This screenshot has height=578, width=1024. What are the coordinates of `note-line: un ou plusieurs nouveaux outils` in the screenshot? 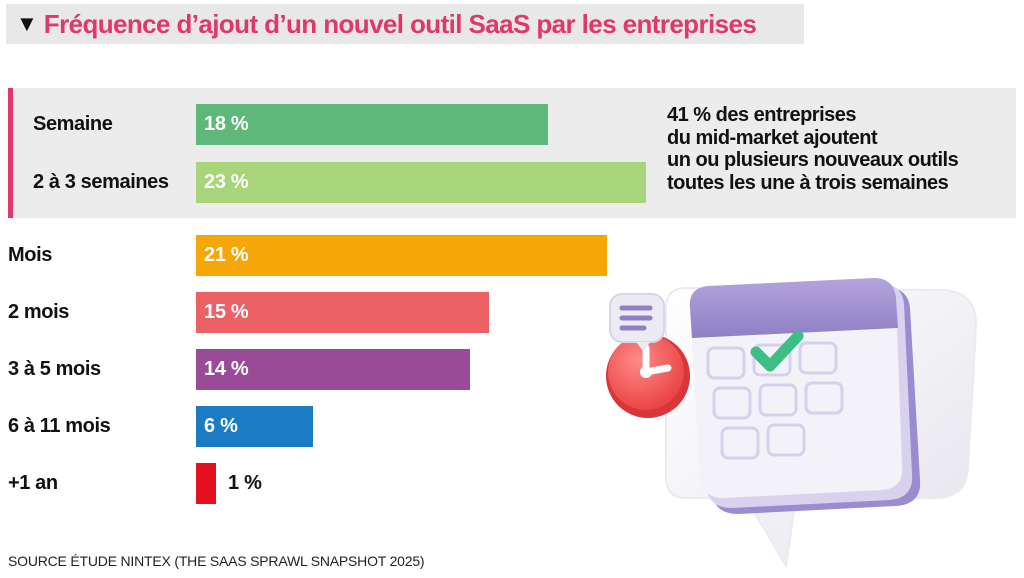 It's located at (813, 160).